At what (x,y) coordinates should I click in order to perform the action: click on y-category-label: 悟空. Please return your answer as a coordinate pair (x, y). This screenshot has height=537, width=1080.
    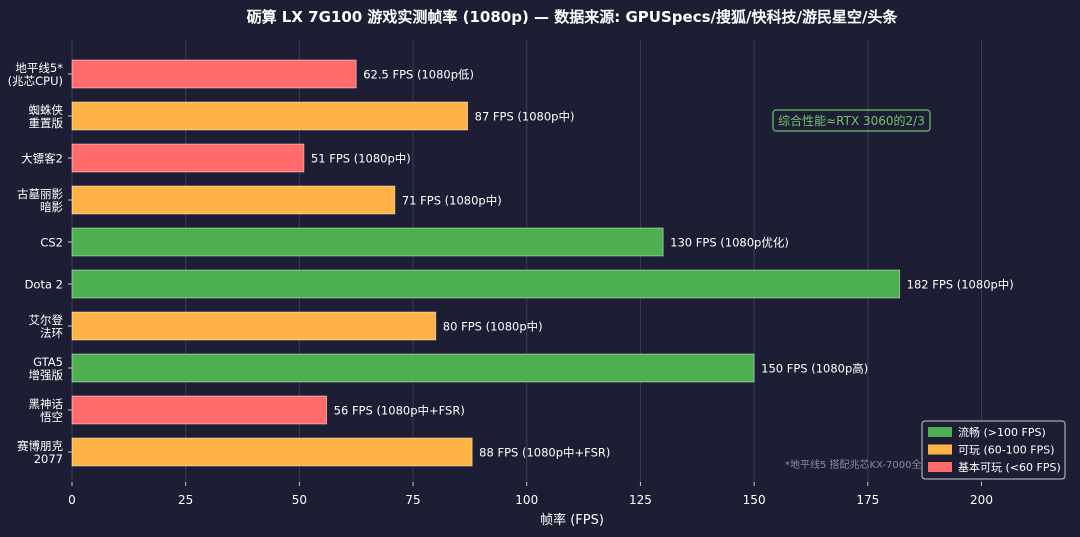
    Looking at the image, I should click on (51, 417).